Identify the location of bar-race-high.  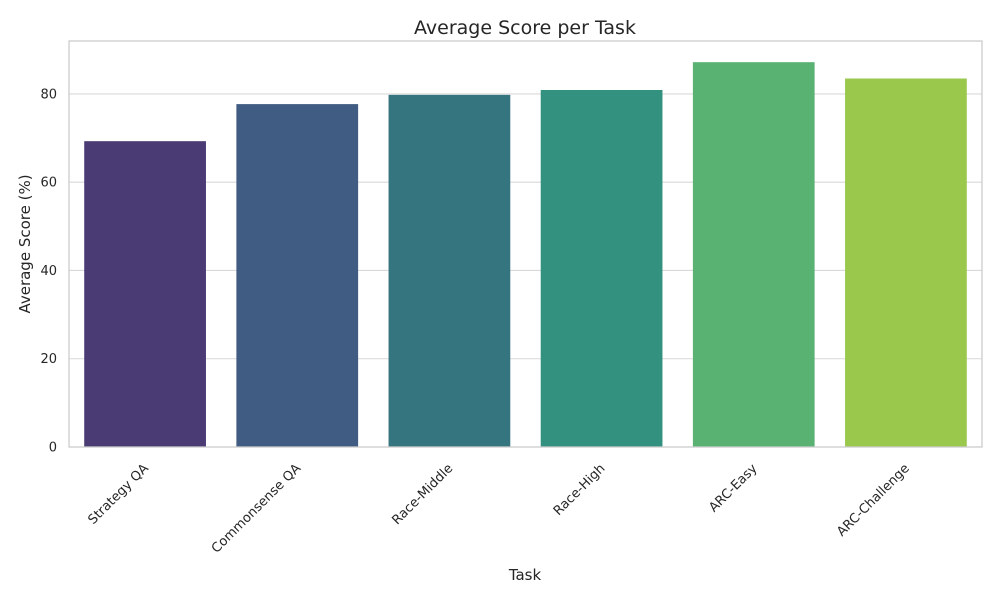
(601, 268).